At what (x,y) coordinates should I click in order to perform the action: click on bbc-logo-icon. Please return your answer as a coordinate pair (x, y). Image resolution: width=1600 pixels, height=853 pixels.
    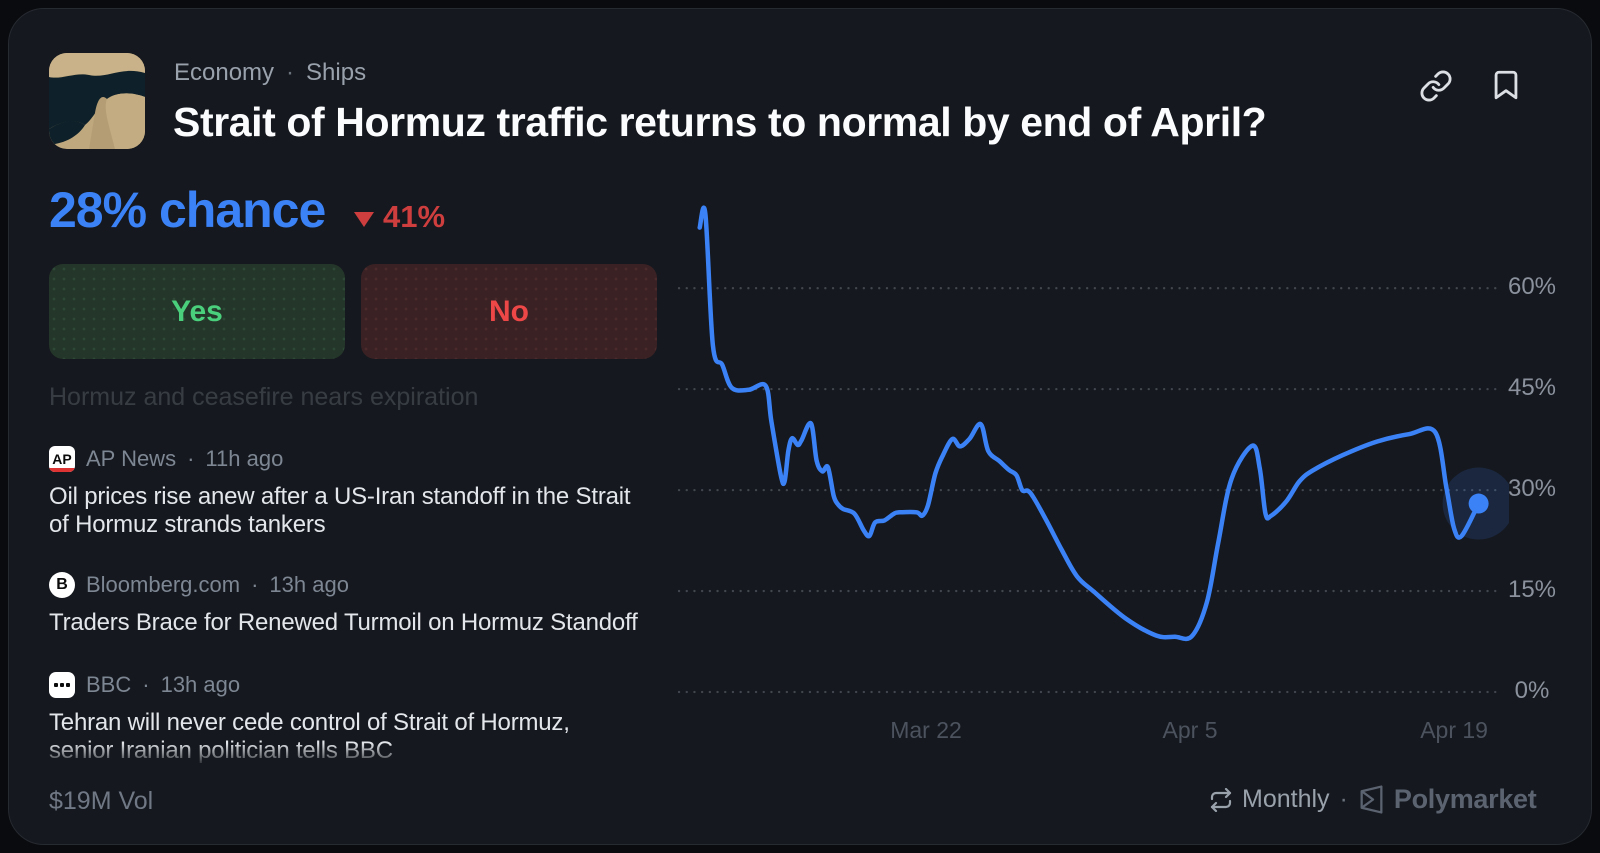
    Looking at the image, I should click on (62, 685).